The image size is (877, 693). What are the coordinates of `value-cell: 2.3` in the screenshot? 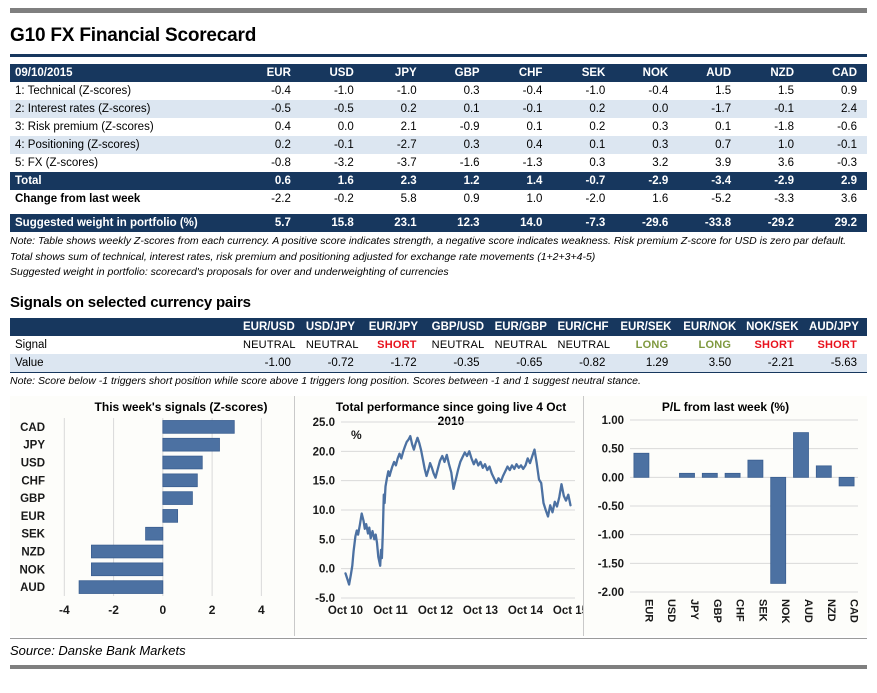 It's located at (395, 181).